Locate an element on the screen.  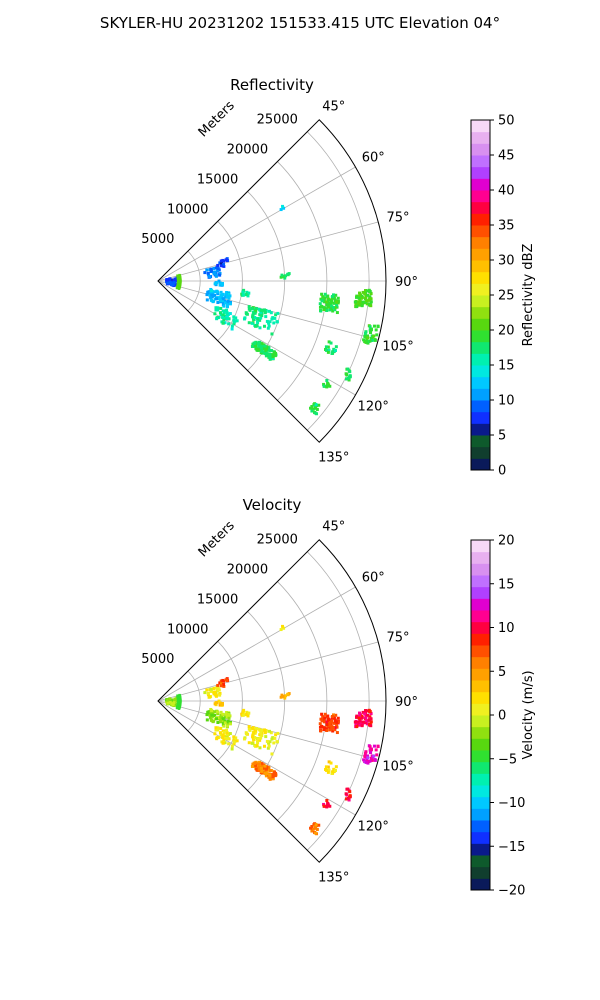
colorbar-tick-label: 15 is located at coordinates (506, 366).